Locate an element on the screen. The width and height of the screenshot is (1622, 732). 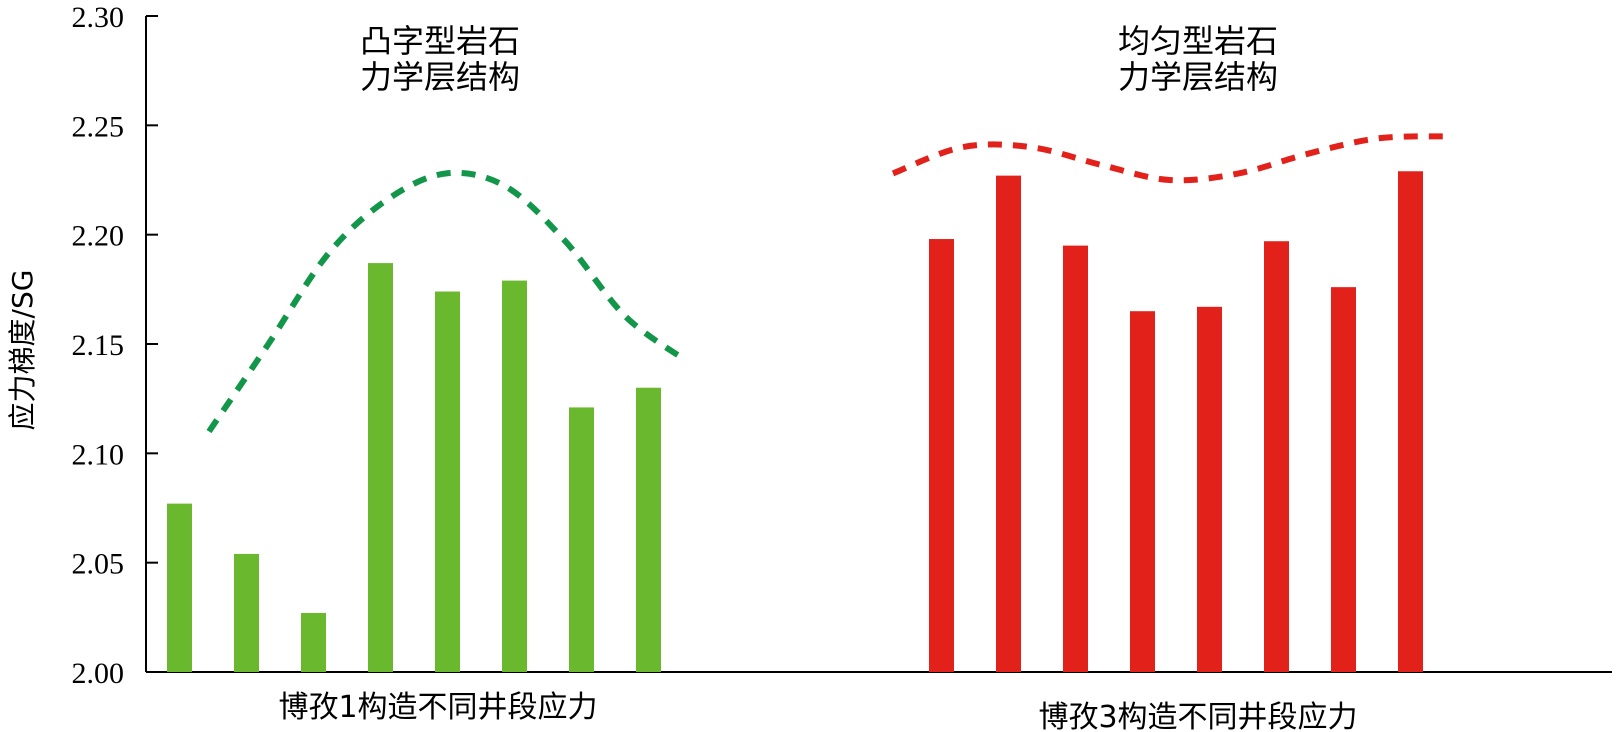
annotation-group2-line2: 力学层结构 is located at coordinates (1198, 77).